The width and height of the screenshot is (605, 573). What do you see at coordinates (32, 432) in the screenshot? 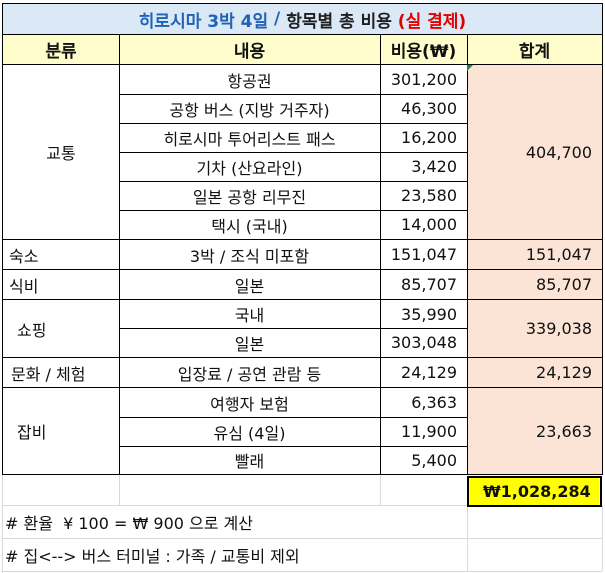
I see `category-misc: 잡비` at bounding box center [32, 432].